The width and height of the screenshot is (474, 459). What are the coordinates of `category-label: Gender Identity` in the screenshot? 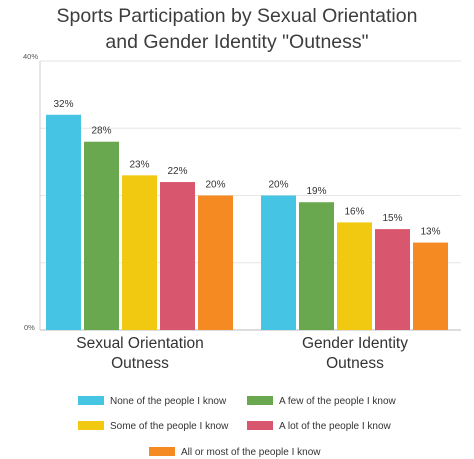 It's located at (355, 343).